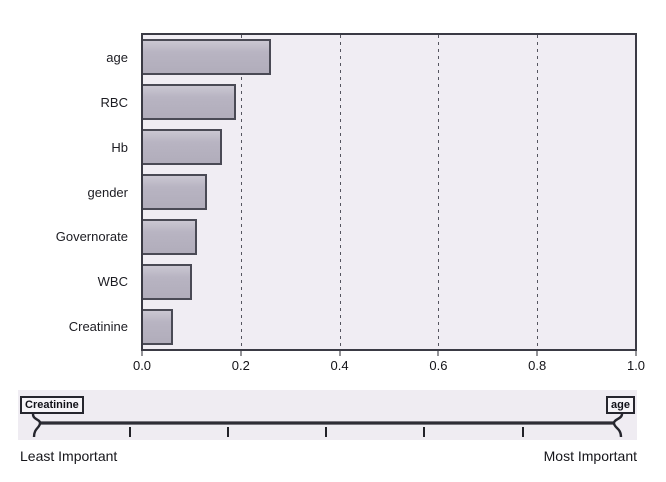 This screenshot has width=666, height=482. What do you see at coordinates (389, 365) in the screenshot?
I see `x-axis: 0.0 0.2 0.4 0.6 0.8 1.0` at bounding box center [389, 365].